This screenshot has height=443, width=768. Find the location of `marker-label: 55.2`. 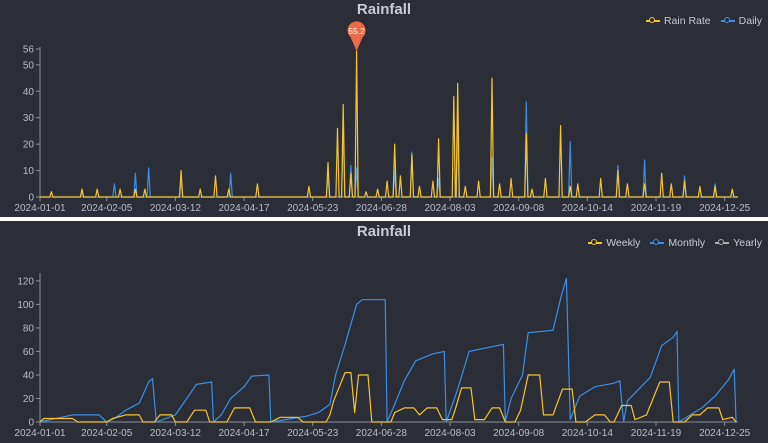

marker-label: 55.2 is located at coordinates (356, 31).